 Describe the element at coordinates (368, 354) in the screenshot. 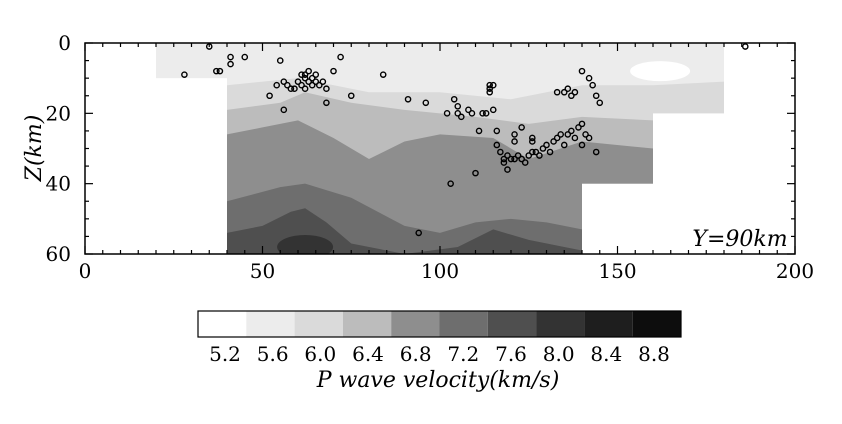

I see `colorbar-tick-label: 6.4` at that location.